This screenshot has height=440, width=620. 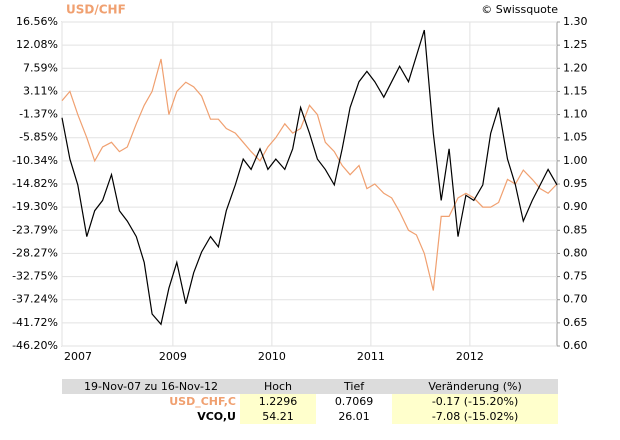 What do you see at coordinates (354, 416) in the screenshot?
I see `cell: 26.01` at bounding box center [354, 416].